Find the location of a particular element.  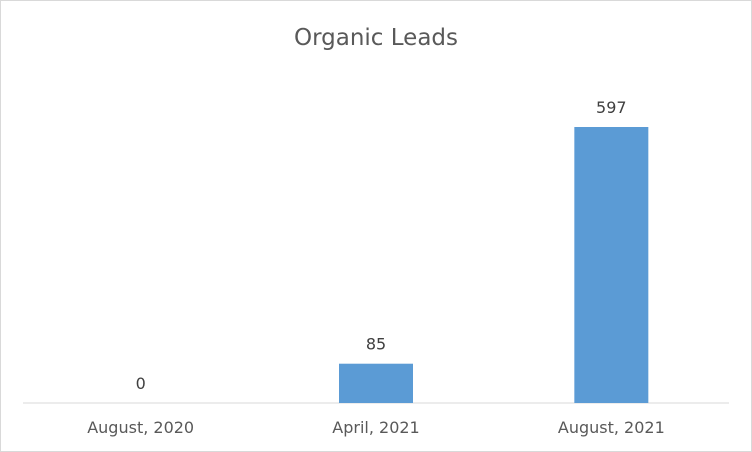

data-label-1: 85 is located at coordinates (376, 344).